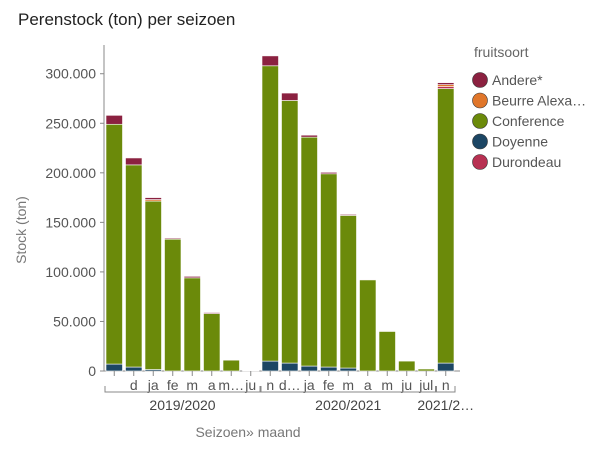 Image resolution: width=600 pixels, height=457 pixels. I want to click on y-axis-label: Stock (ton), so click(21, 230).